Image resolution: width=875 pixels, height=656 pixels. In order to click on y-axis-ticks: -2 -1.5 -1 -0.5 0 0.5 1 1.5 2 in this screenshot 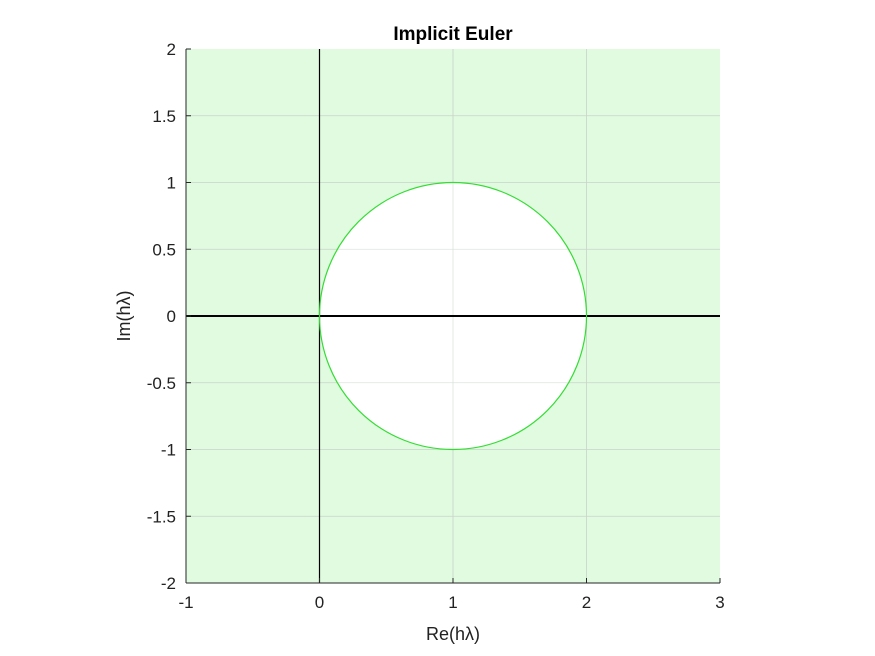, I will do `click(169, 316)`.